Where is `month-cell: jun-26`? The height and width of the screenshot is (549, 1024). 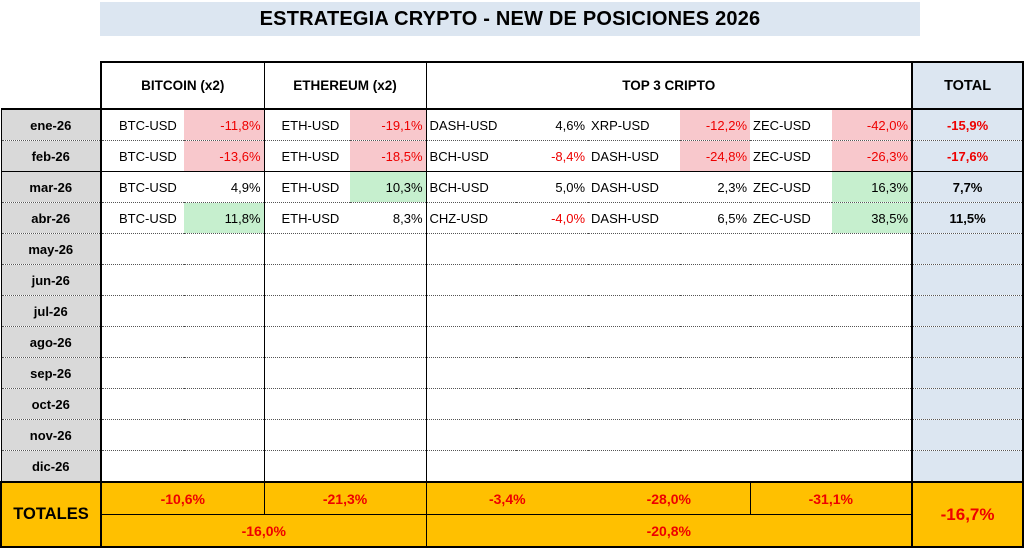
month-cell: jun-26 is located at coordinates (51, 280).